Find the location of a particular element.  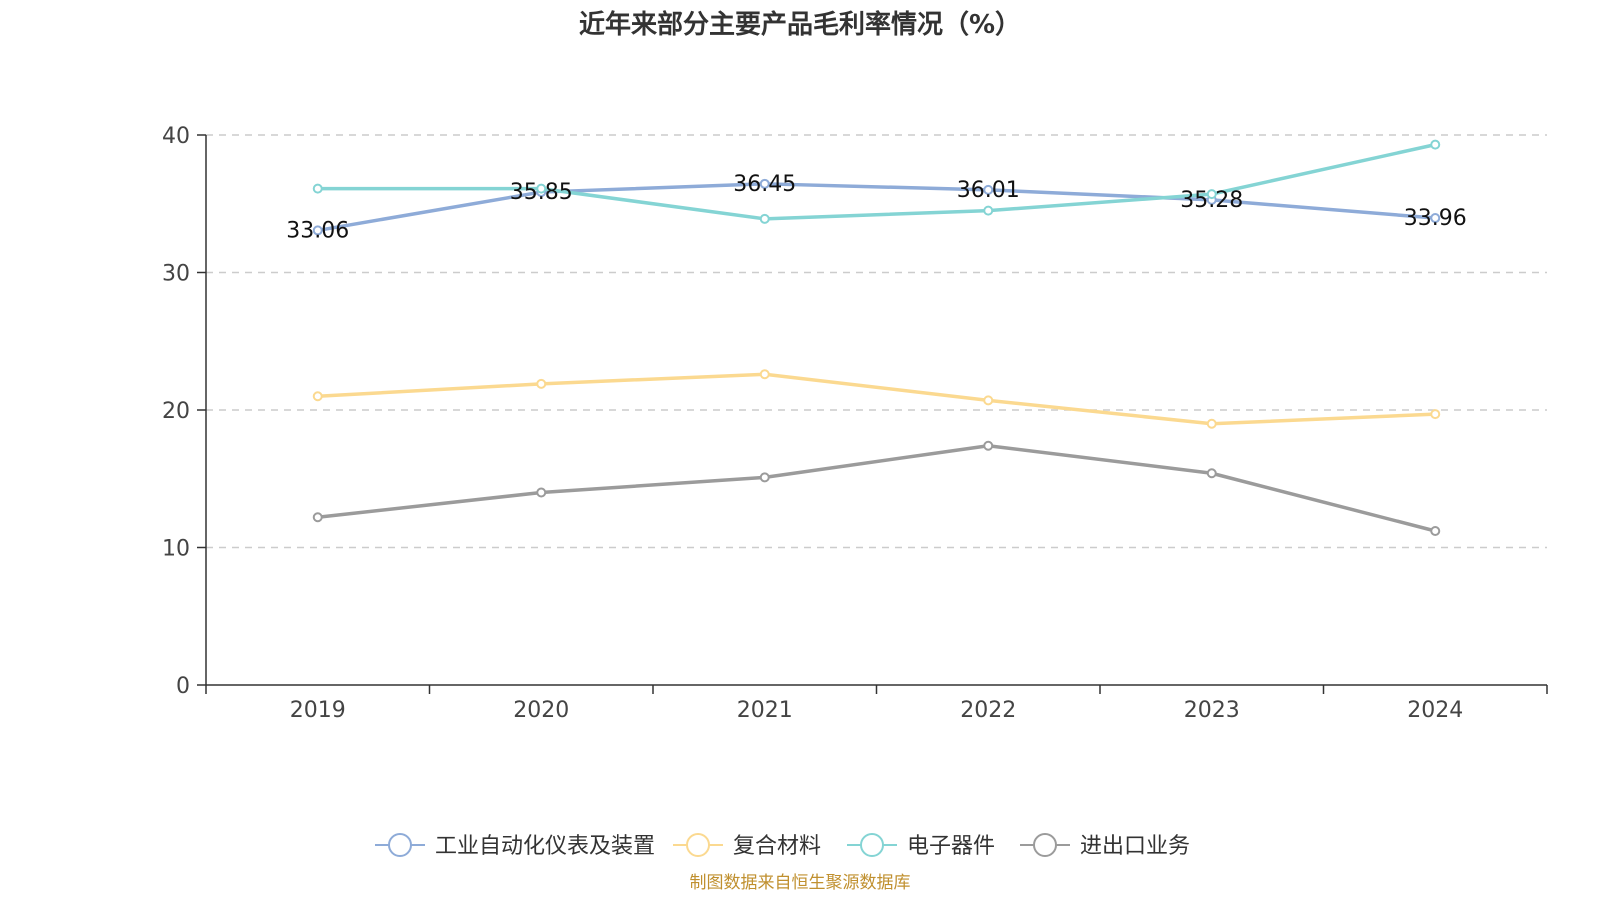

data-label: 33.06 is located at coordinates (317, 230).